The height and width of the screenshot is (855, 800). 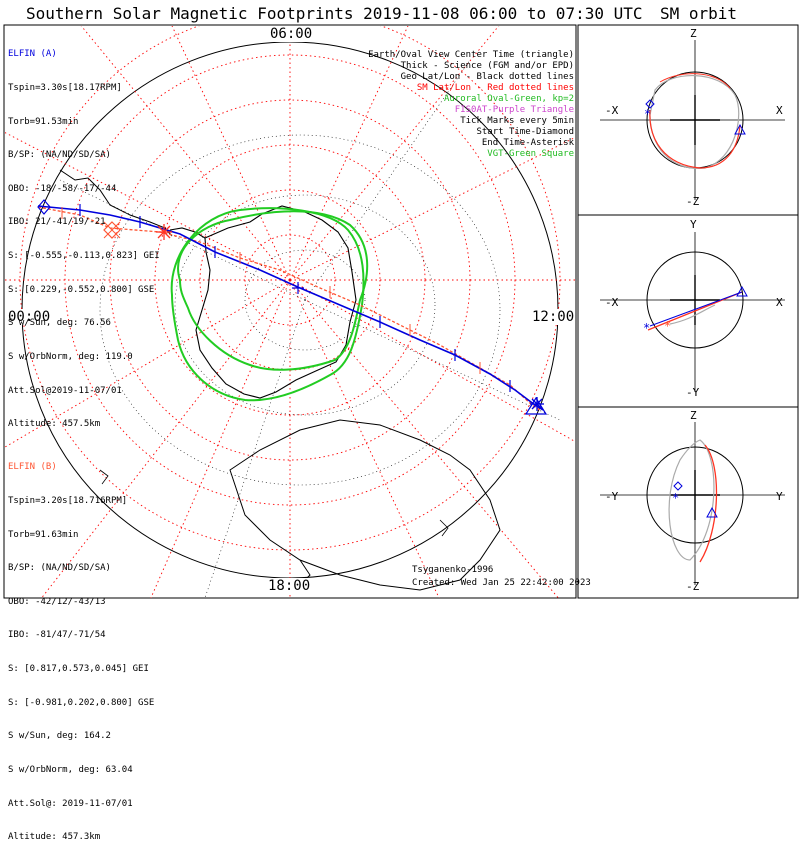 I want to click on hour-label-top: 06:00, so click(x=291, y=34).